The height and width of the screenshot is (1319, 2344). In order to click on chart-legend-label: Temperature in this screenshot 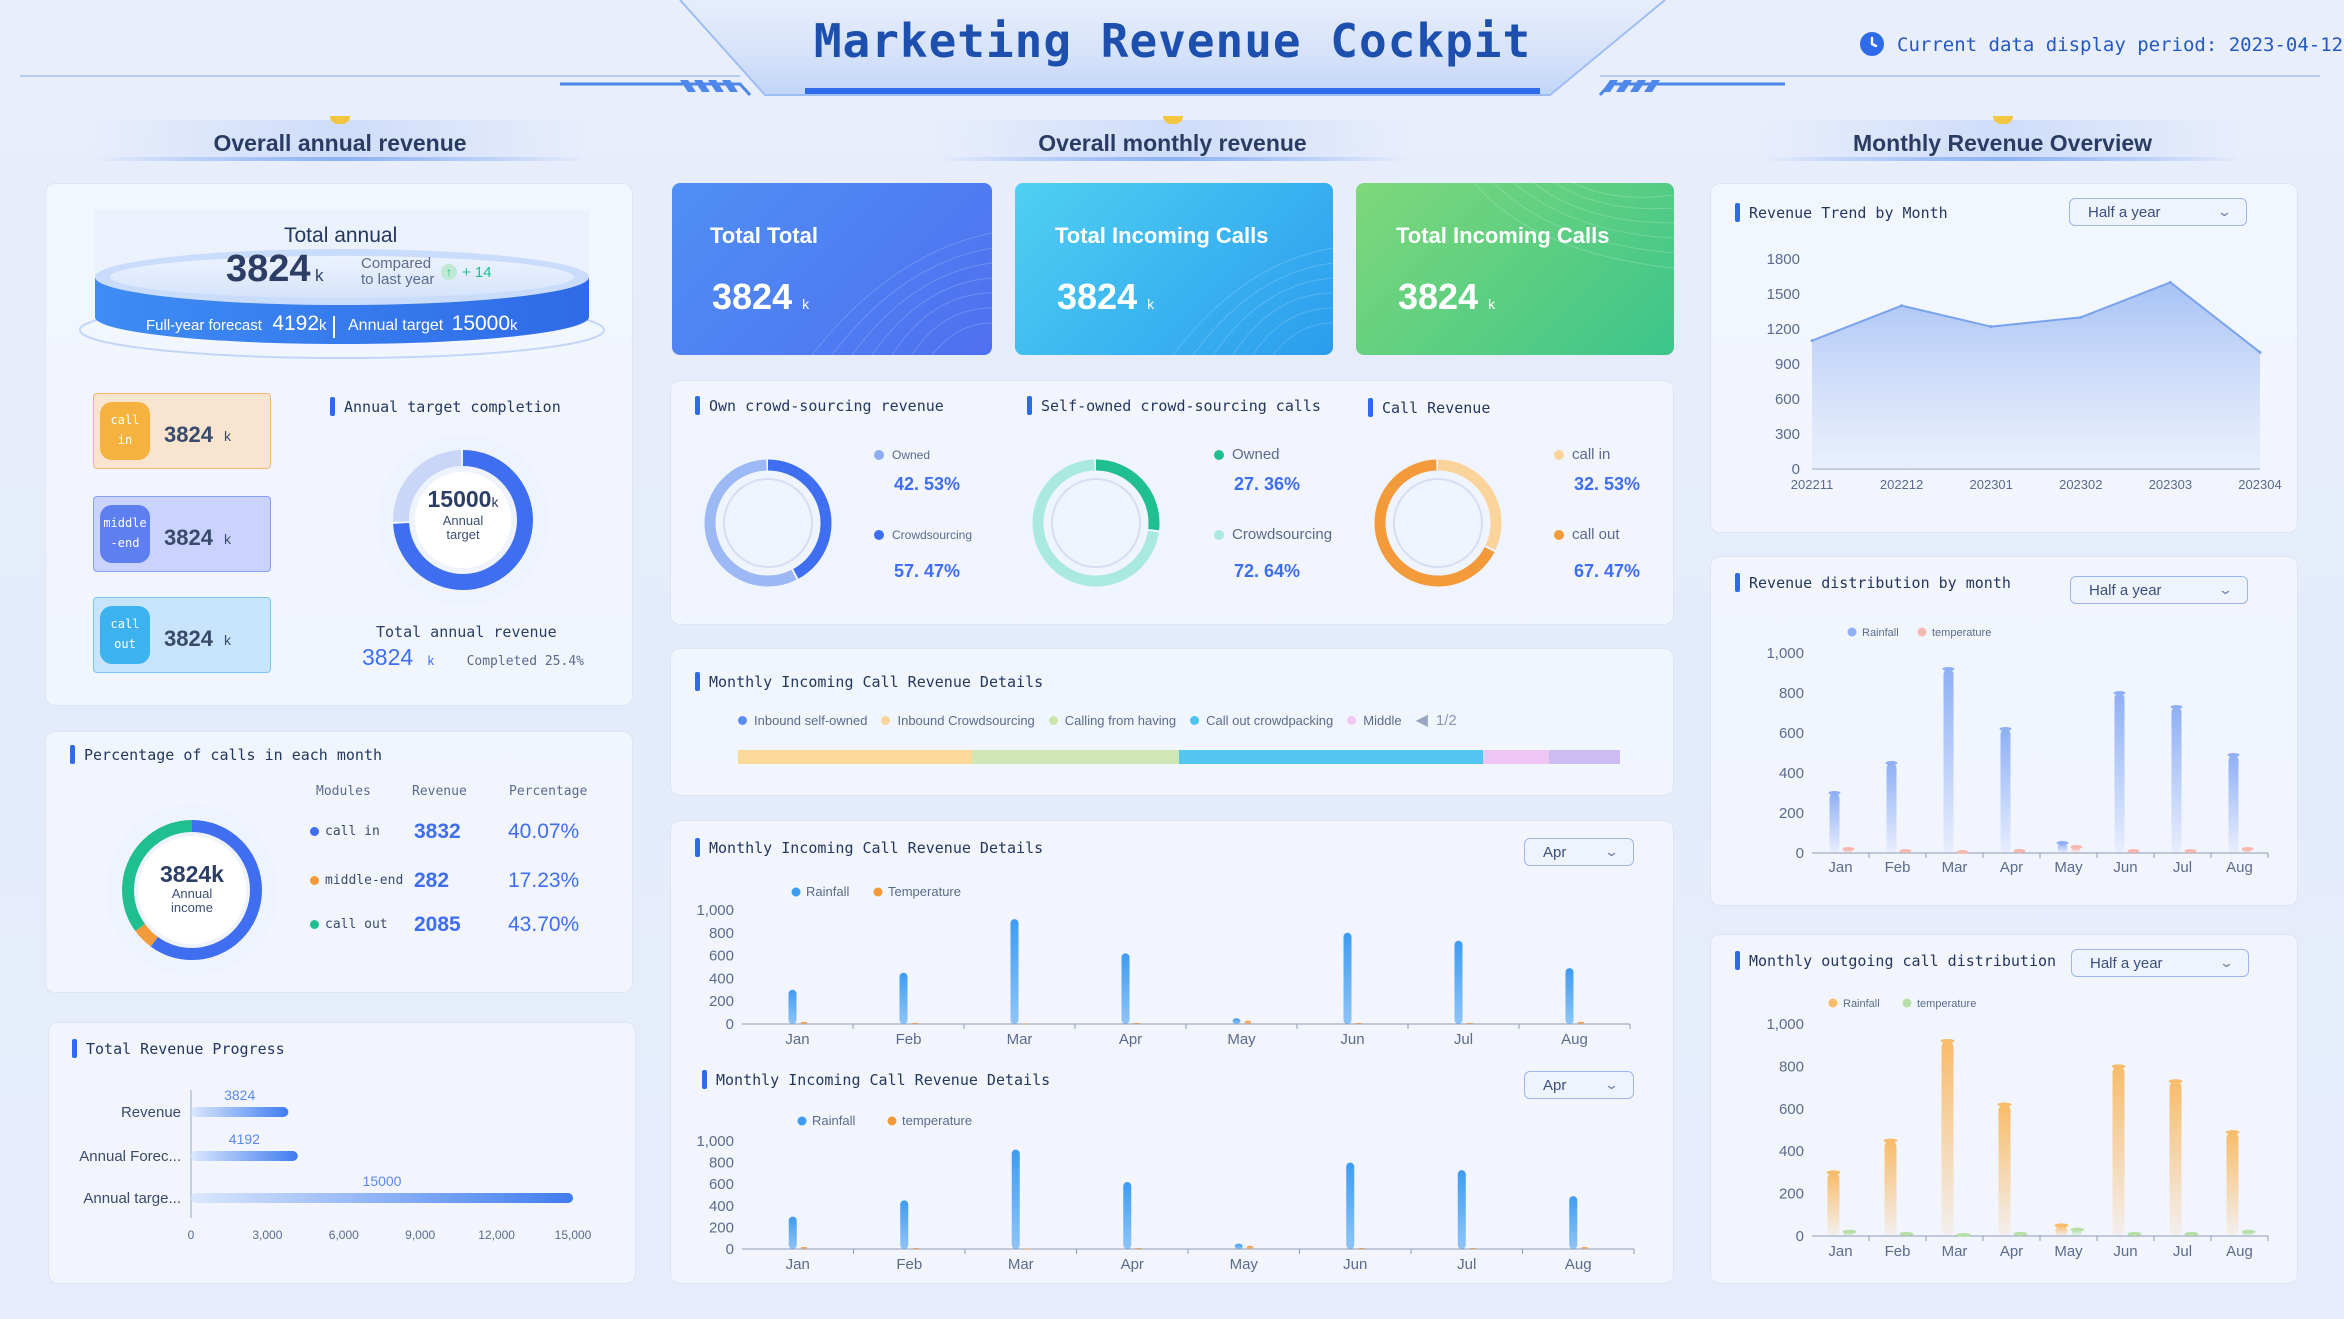, I will do `click(924, 891)`.